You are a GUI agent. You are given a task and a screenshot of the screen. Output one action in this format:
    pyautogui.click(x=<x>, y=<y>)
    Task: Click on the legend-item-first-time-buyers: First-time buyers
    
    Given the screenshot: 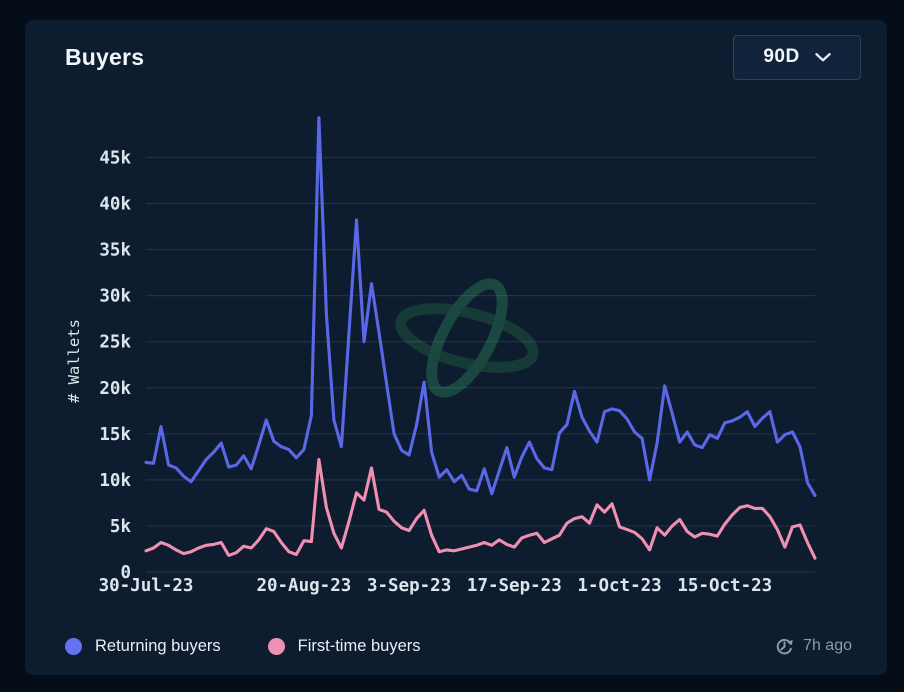 What is the action you would take?
    pyautogui.click(x=344, y=646)
    